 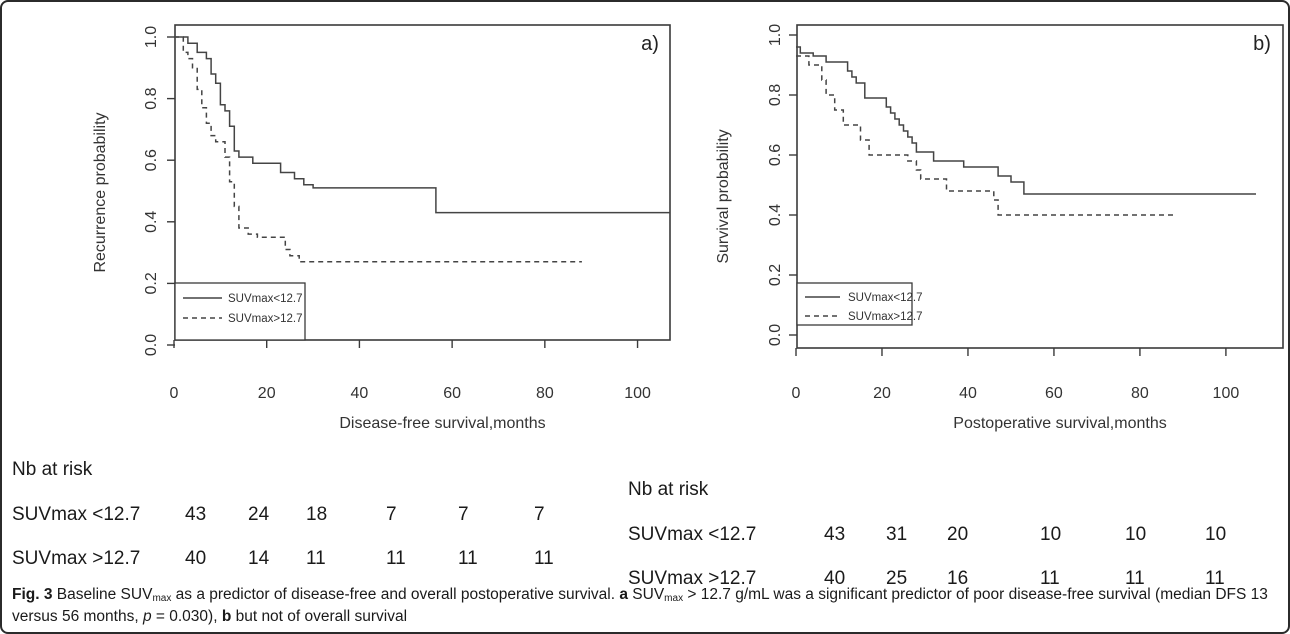 I want to click on panel-a-xtick-label-5: 100, so click(x=637, y=393).